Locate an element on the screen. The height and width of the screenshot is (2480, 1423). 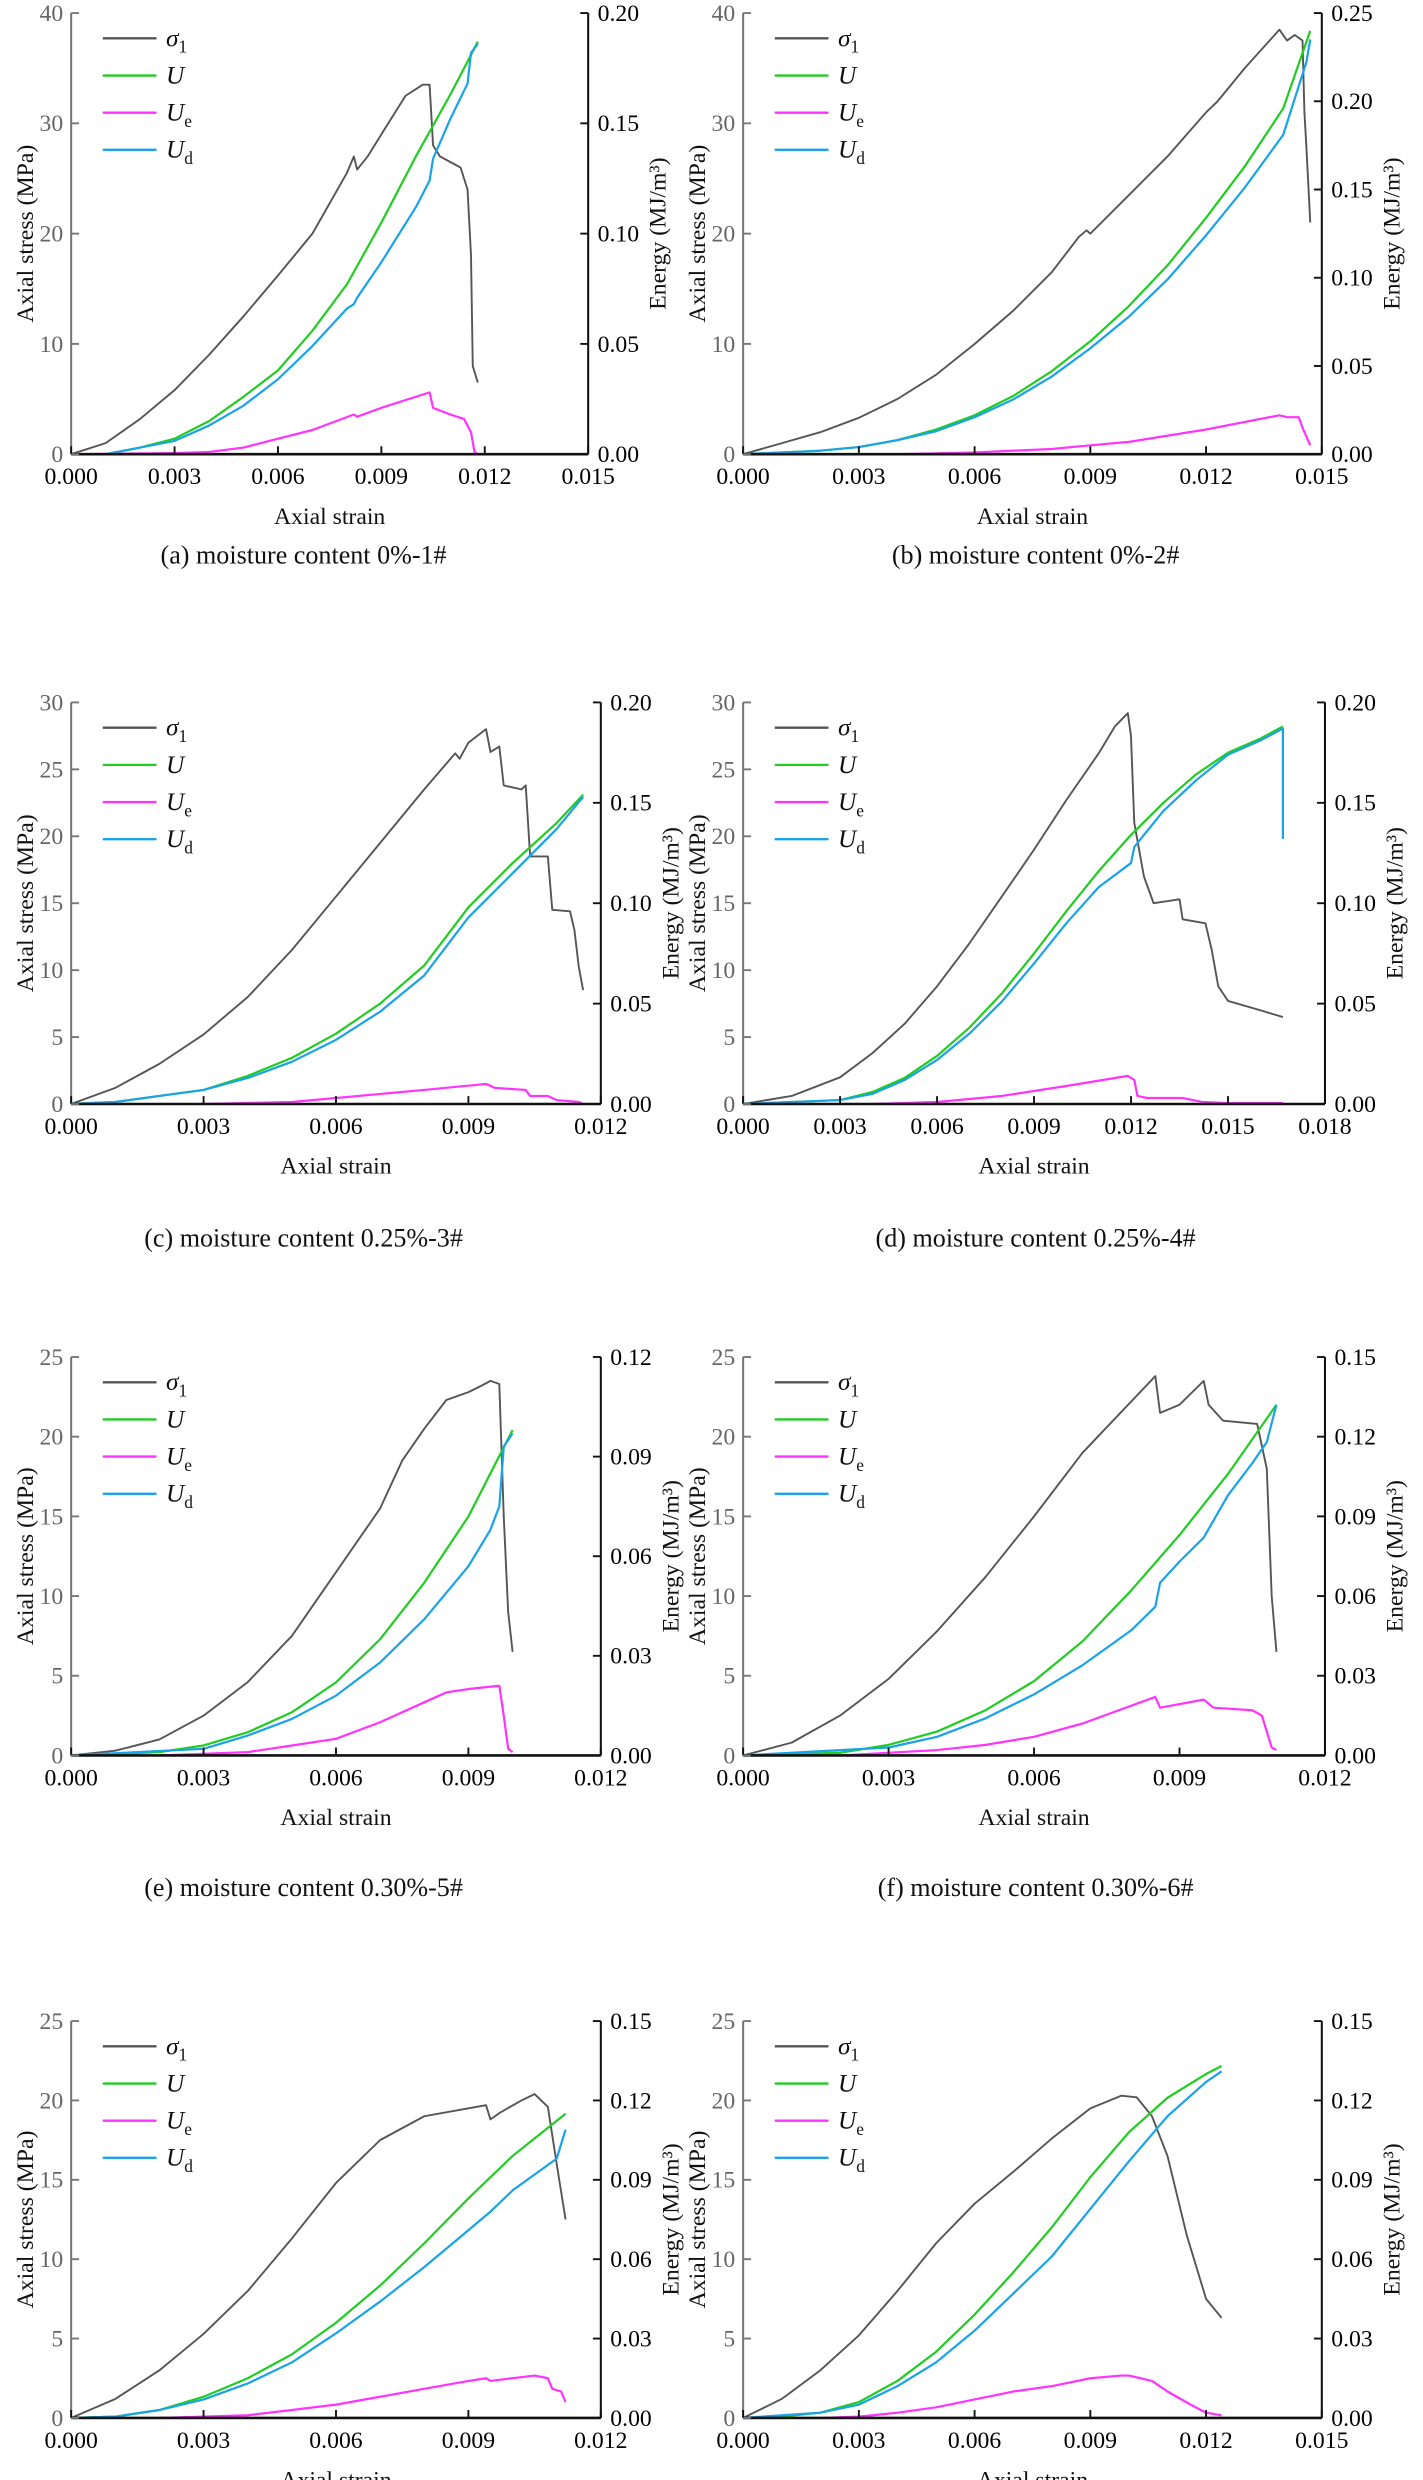
y-tick-label: 10 is located at coordinates (724, 1597).